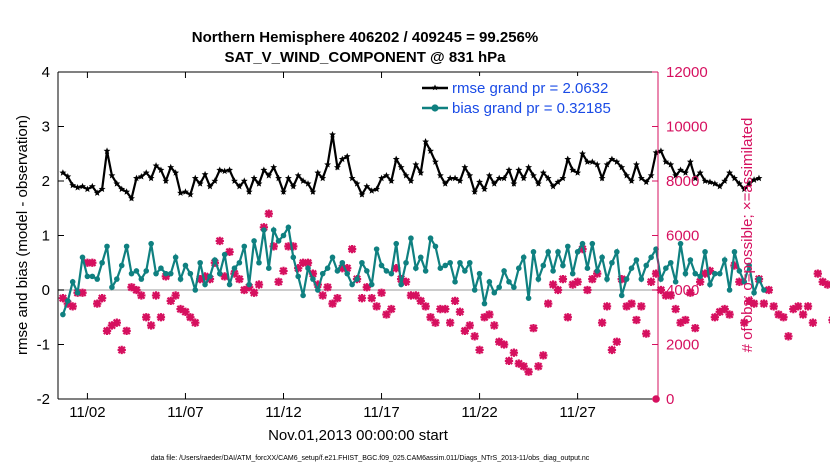 This screenshot has width=830, height=470. I want to click on y-tick-label-left: 1, so click(46, 236).